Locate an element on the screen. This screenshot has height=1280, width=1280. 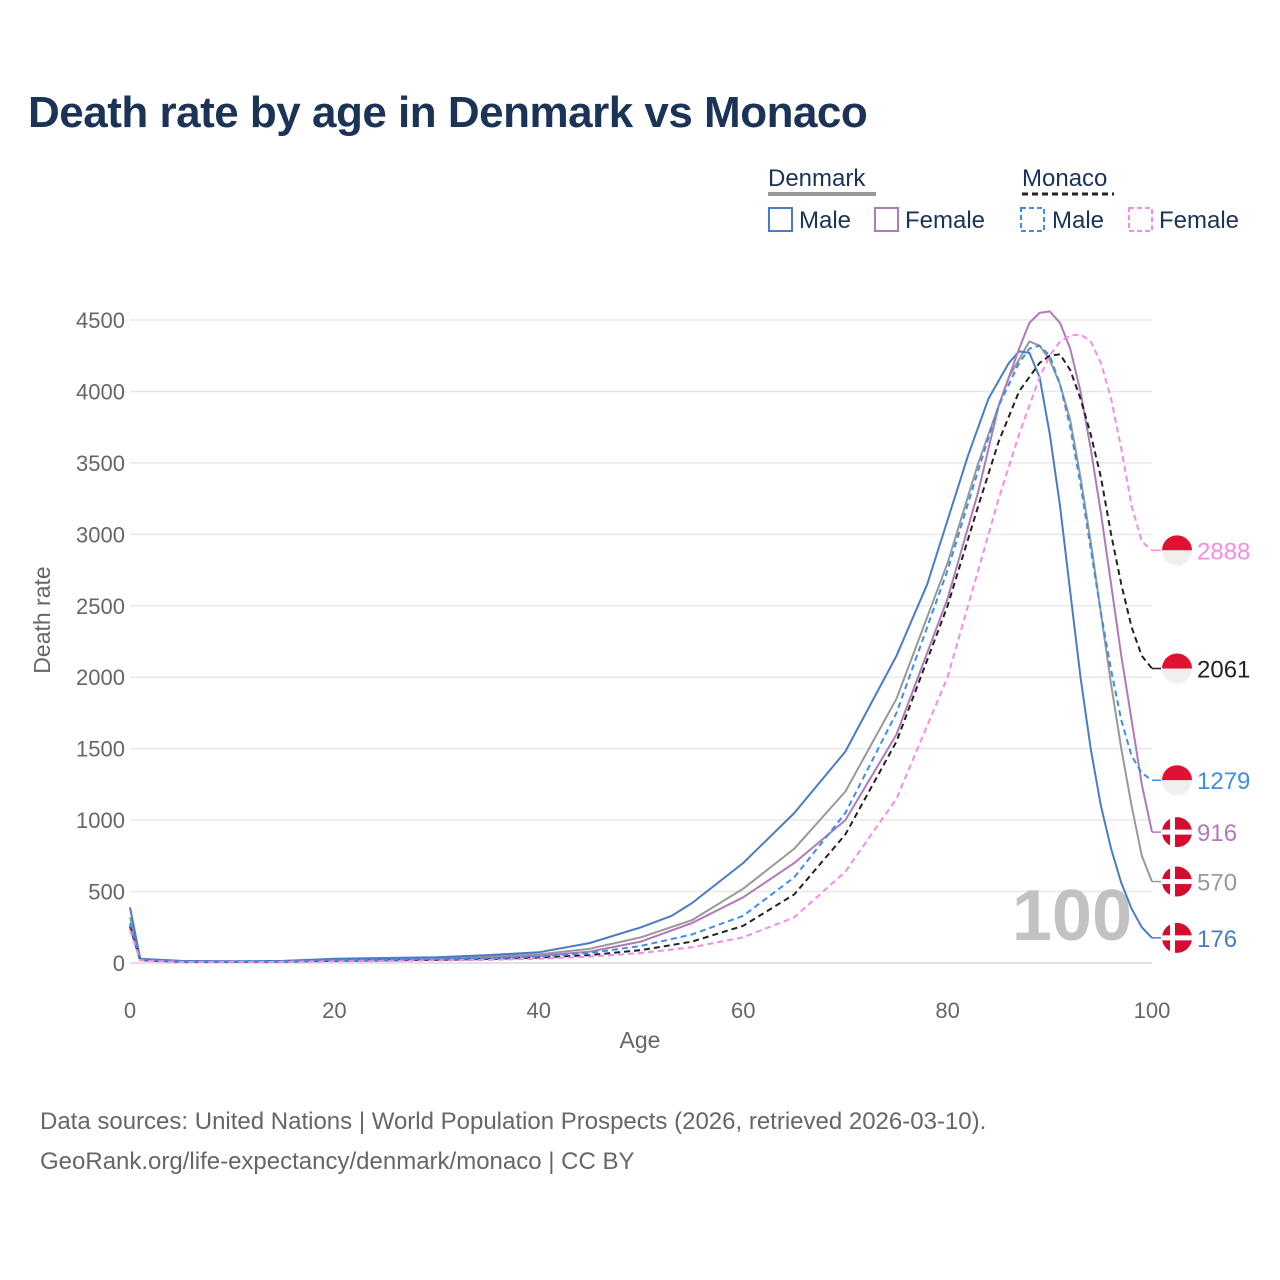
end-label-monaco-female: 2888 is located at coordinates (1201, 550).